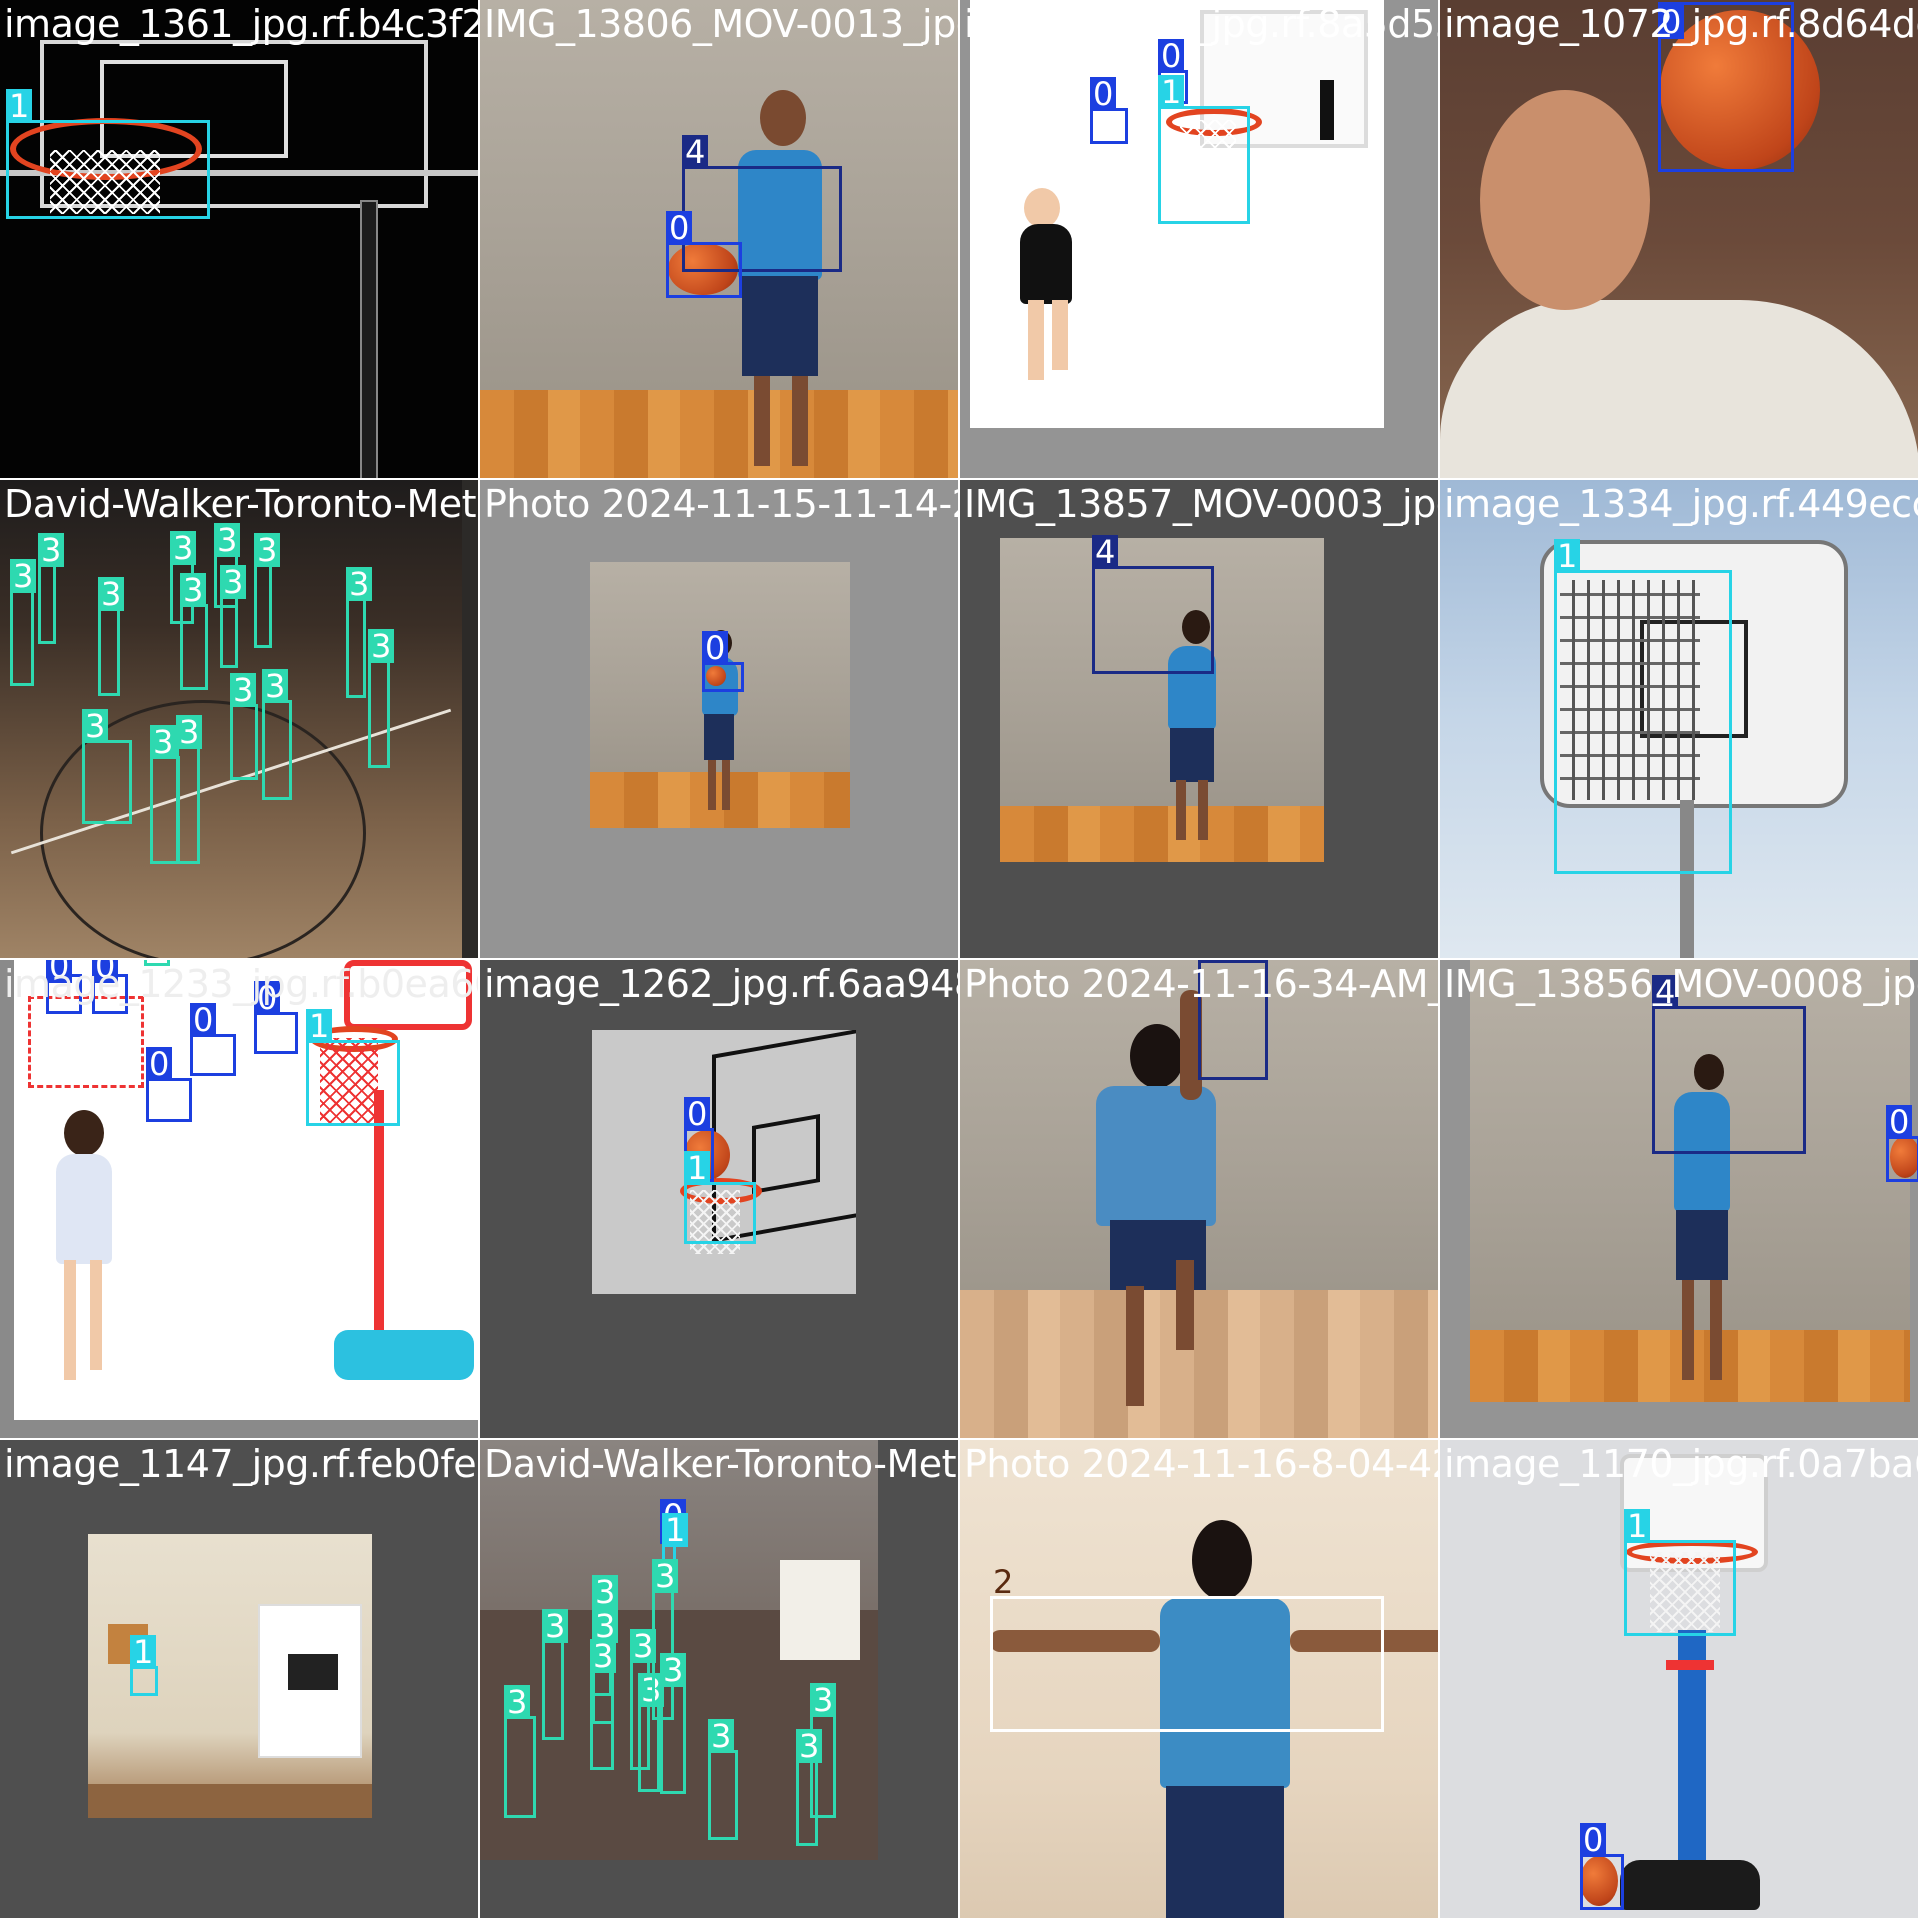  What do you see at coordinates (242, 24) in the screenshot?
I see `tile-filename: image_1361_jpg.rf.b4c3f221` at bounding box center [242, 24].